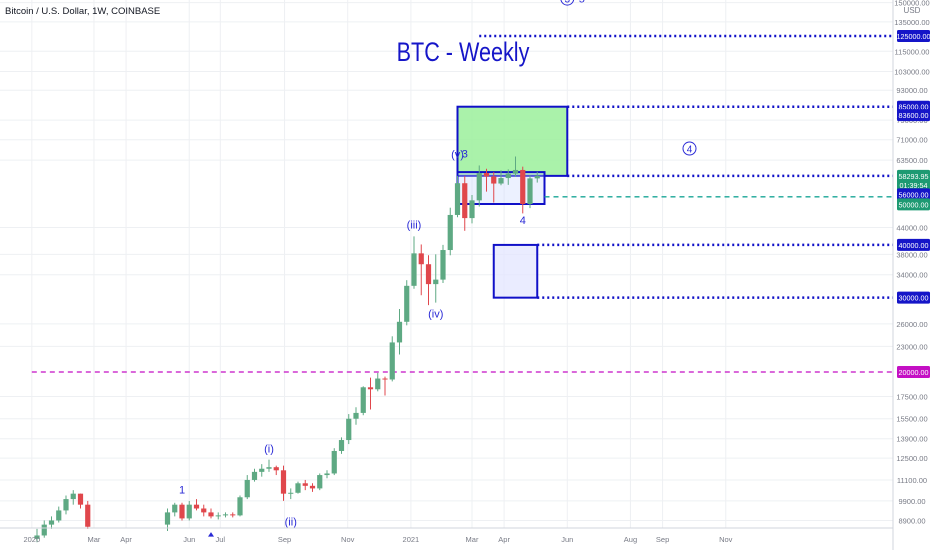  What do you see at coordinates (269, 449) in the screenshot?
I see `wave-label-i: (i)` at bounding box center [269, 449].